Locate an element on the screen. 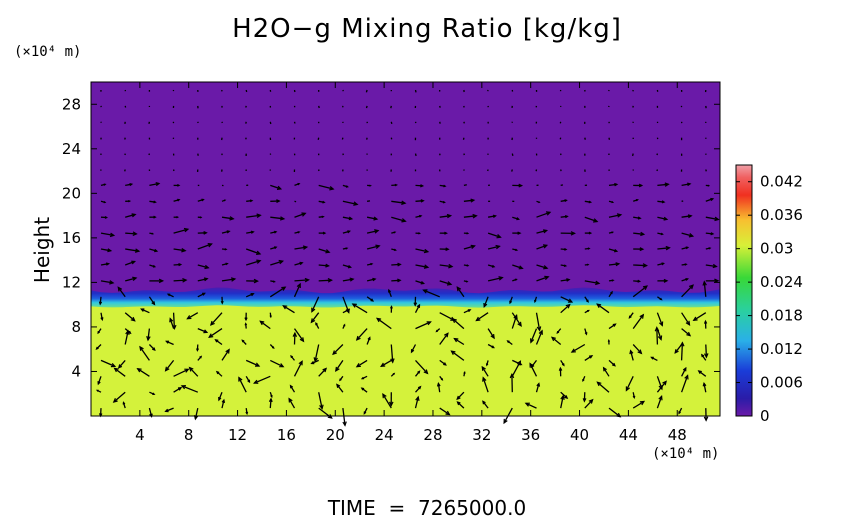 The height and width of the screenshot is (520, 854). y-tick-label: 4 is located at coordinates (76, 371).